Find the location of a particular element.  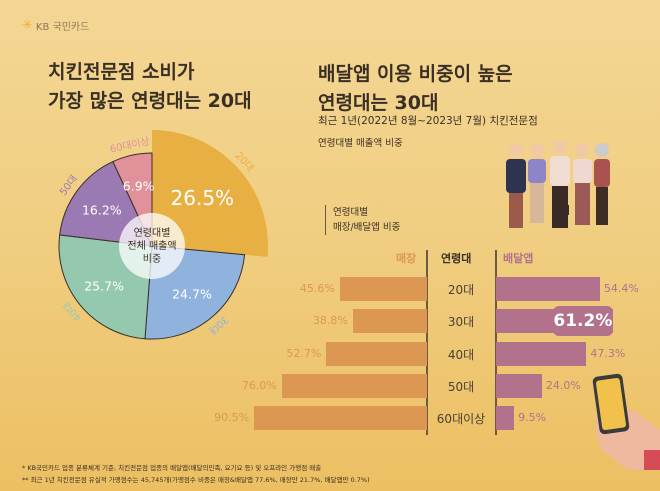

pie-center-label: 연령대별 is located at coordinates (152, 233).